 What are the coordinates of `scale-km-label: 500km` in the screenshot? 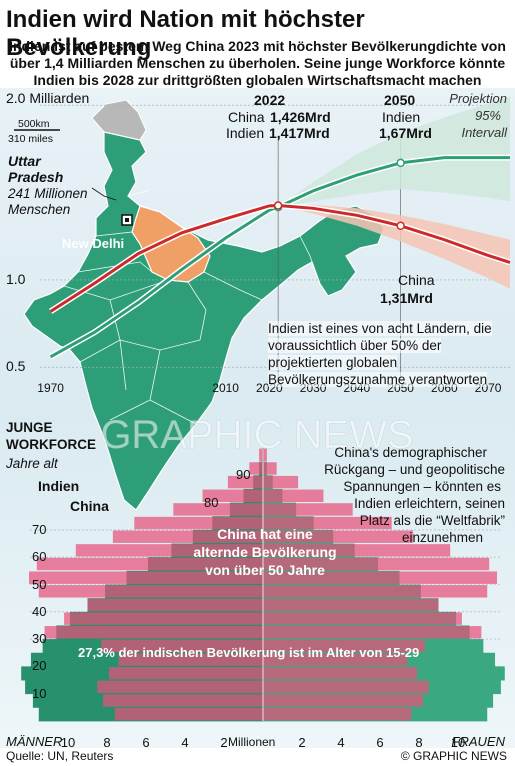 It's located at (34, 124).